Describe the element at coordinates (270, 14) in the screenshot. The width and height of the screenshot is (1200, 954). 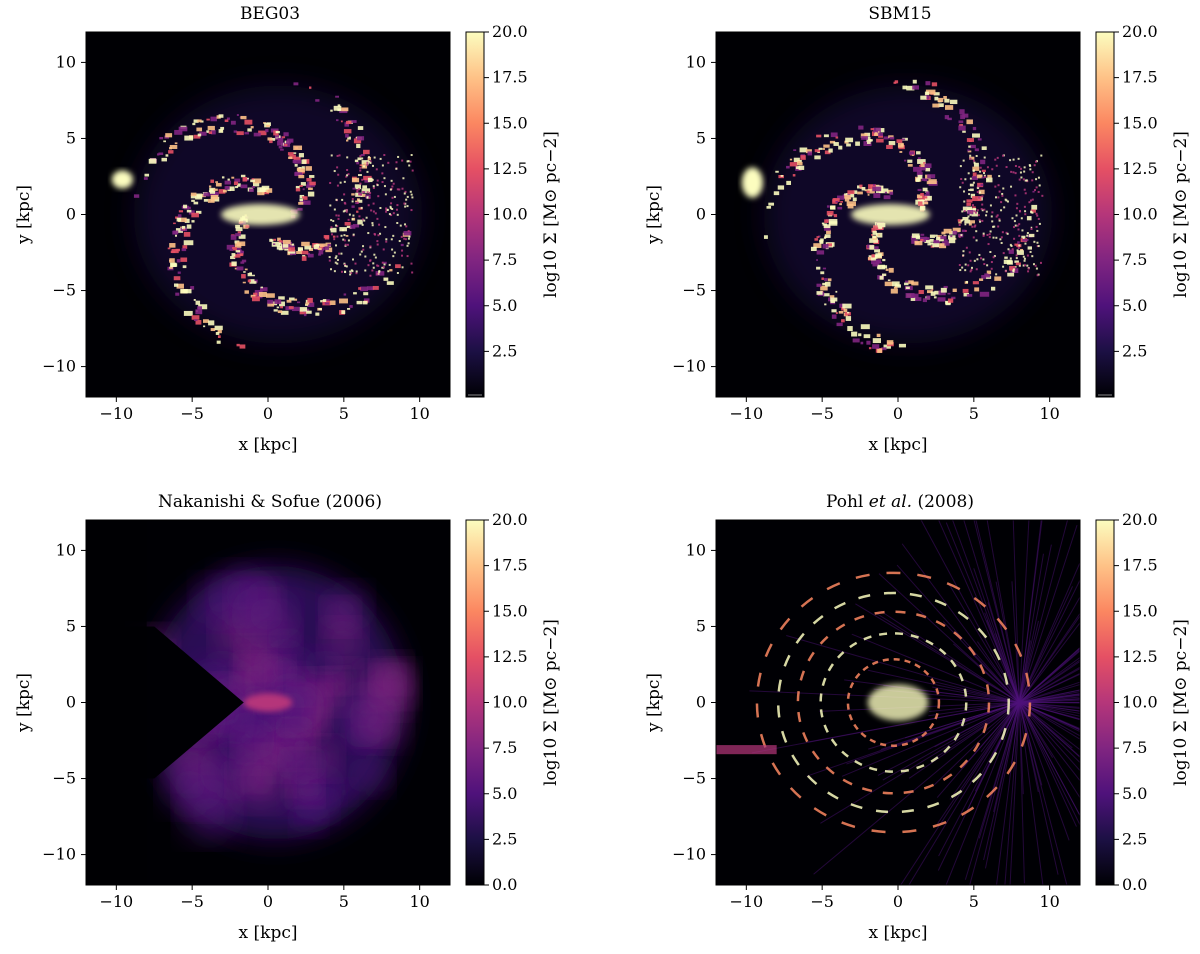
I see `panel-title: BEG03` at that location.